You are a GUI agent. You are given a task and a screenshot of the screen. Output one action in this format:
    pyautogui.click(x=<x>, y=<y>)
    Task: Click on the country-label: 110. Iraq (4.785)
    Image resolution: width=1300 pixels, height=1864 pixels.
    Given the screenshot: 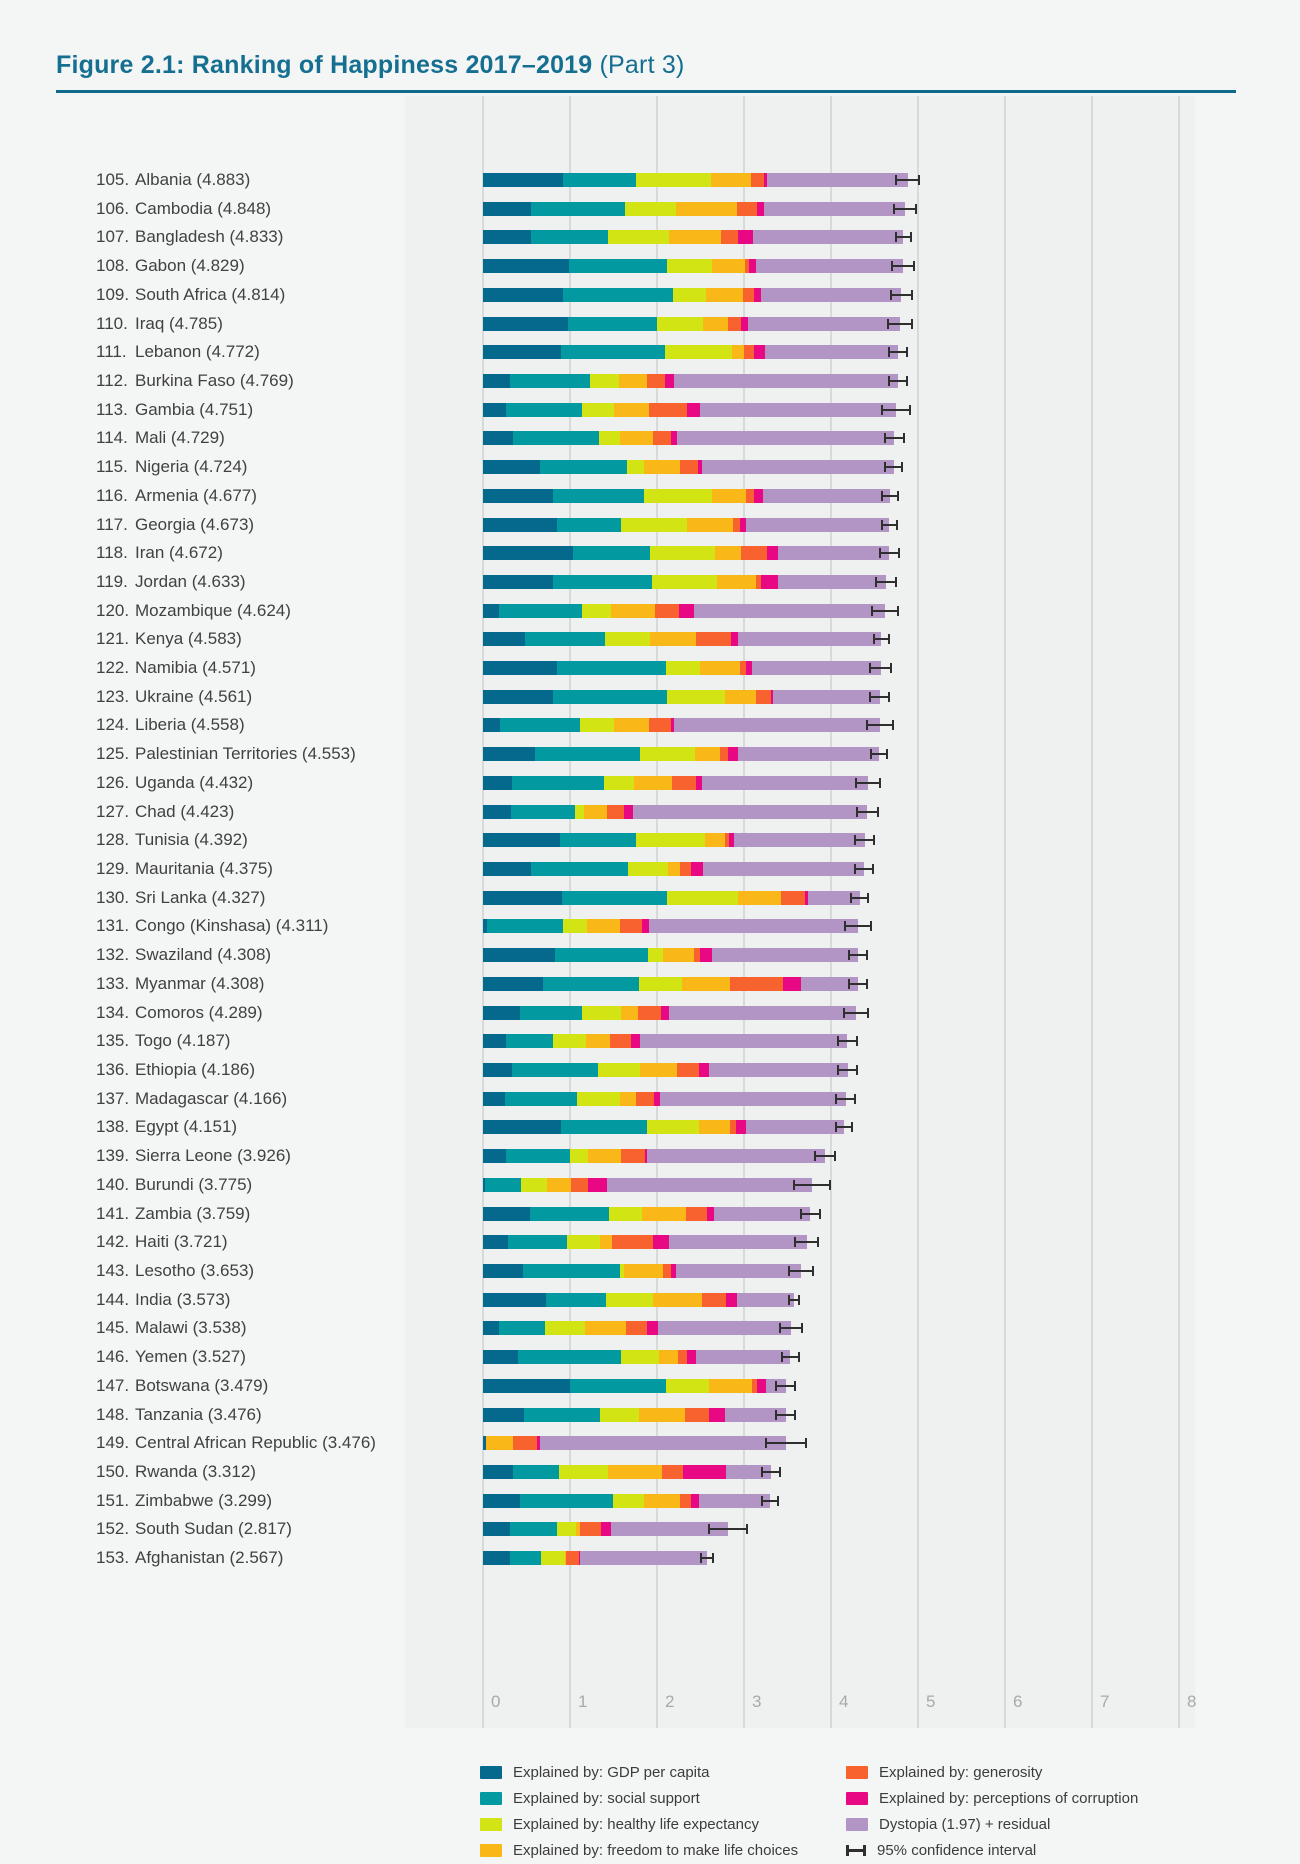 What is the action you would take?
    pyautogui.click(x=248, y=324)
    